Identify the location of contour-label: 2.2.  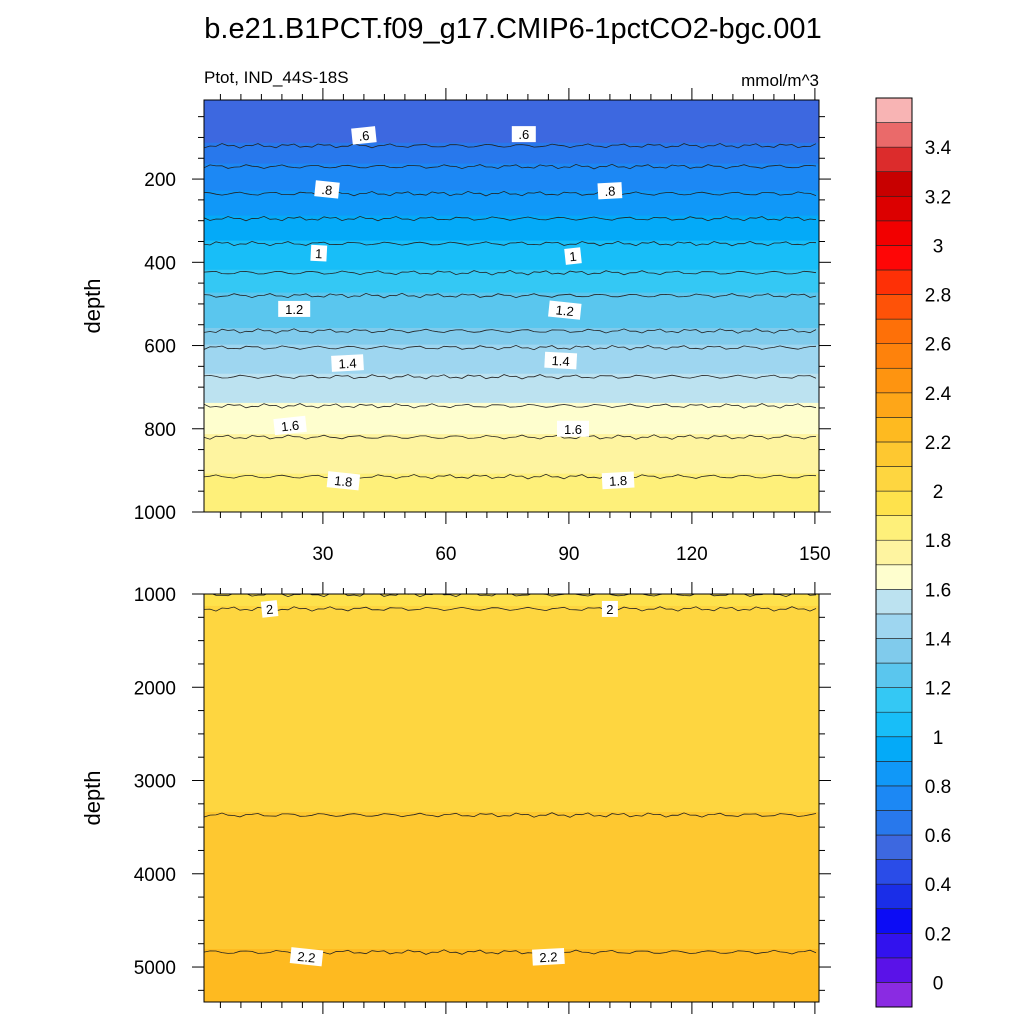
(307, 957).